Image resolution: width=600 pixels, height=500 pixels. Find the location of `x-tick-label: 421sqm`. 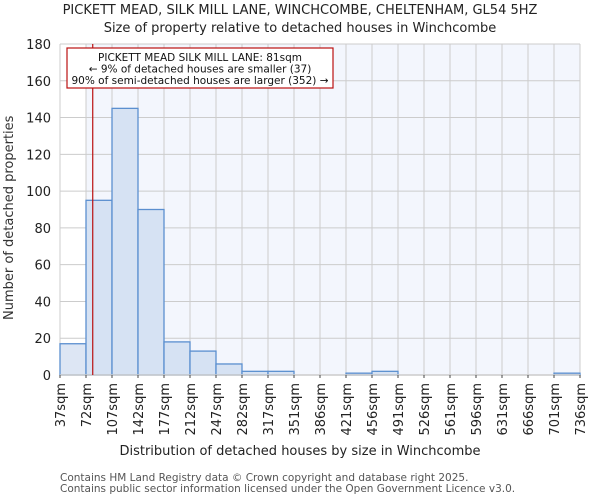

x-tick-label: 421sqm is located at coordinates (347, 409).